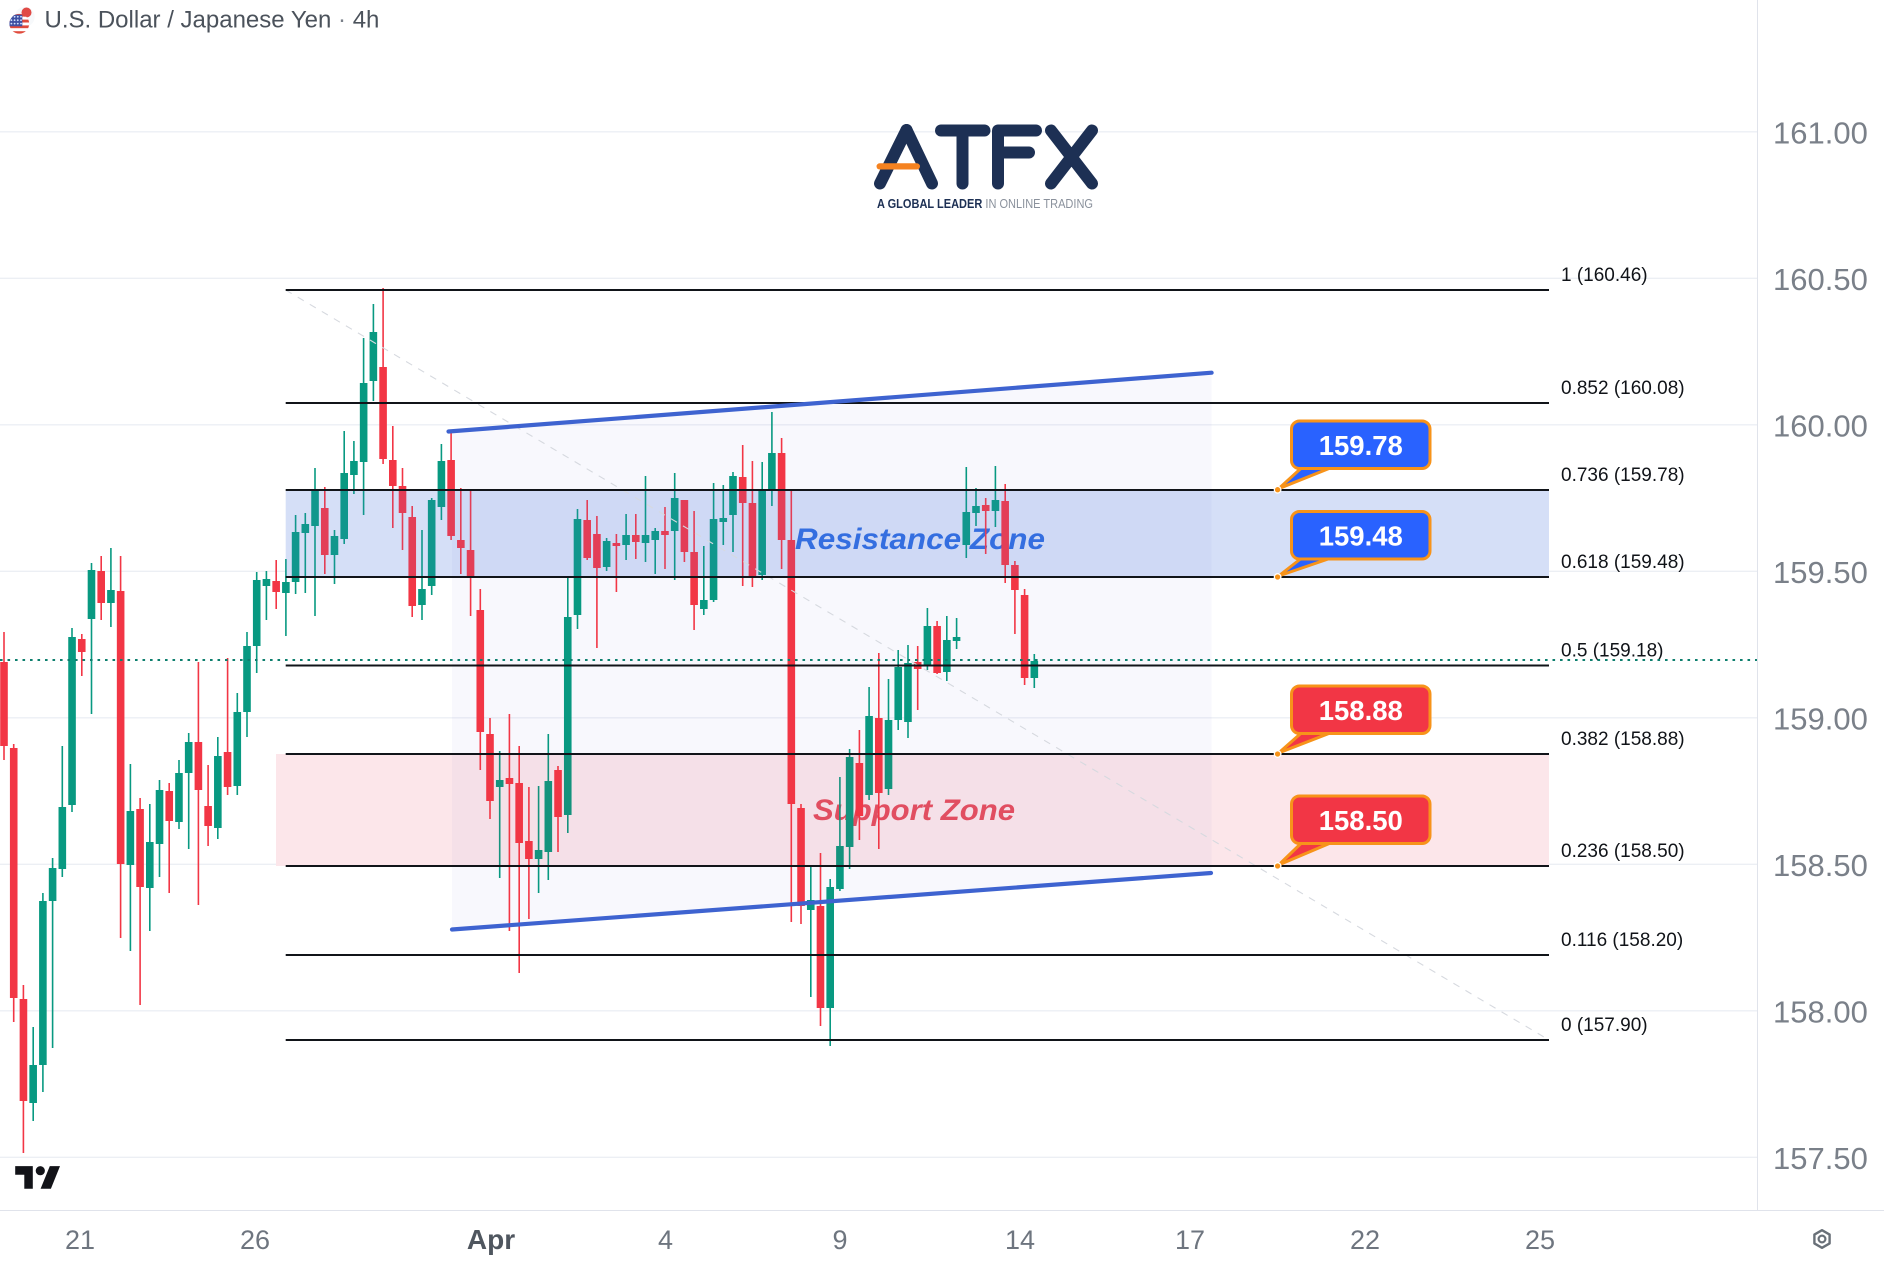 This screenshot has width=1884, height=1276. What do you see at coordinates (1622, 940) in the screenshot?
I see `svg-text: 0.116 (158.20)` at bounding box center [1622, 940].